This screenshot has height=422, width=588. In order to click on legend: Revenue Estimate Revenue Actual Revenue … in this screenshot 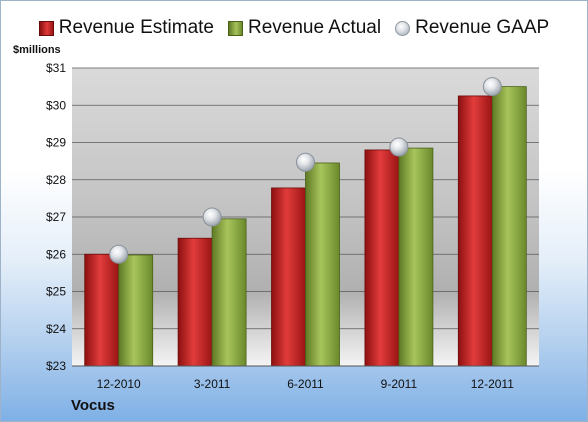, I will do `click(294, 28)`.